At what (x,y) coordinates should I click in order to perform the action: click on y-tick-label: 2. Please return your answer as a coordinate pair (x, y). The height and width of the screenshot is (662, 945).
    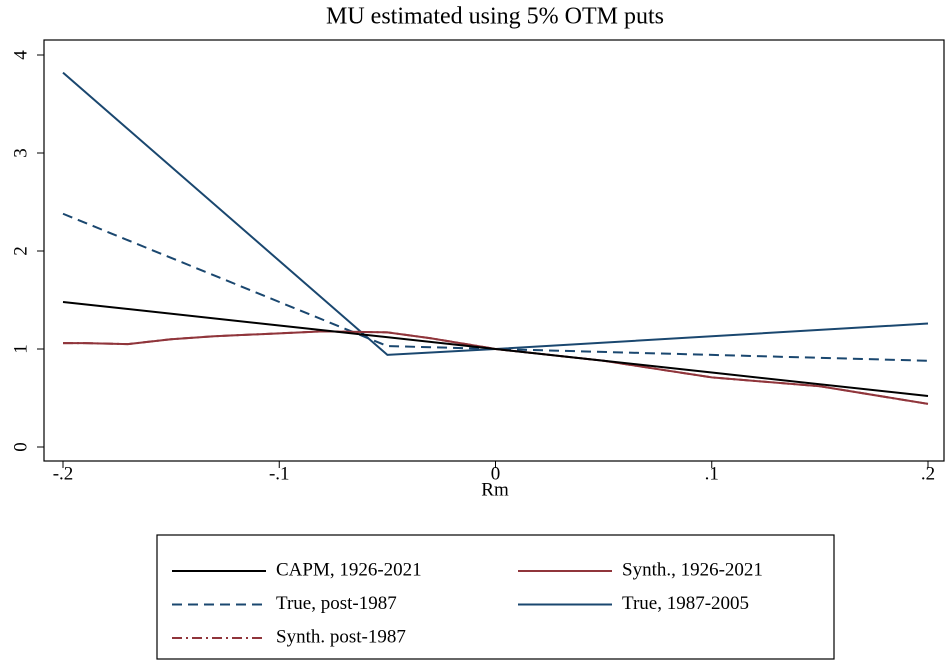
    Looking at the image, I should click on (20, 251).